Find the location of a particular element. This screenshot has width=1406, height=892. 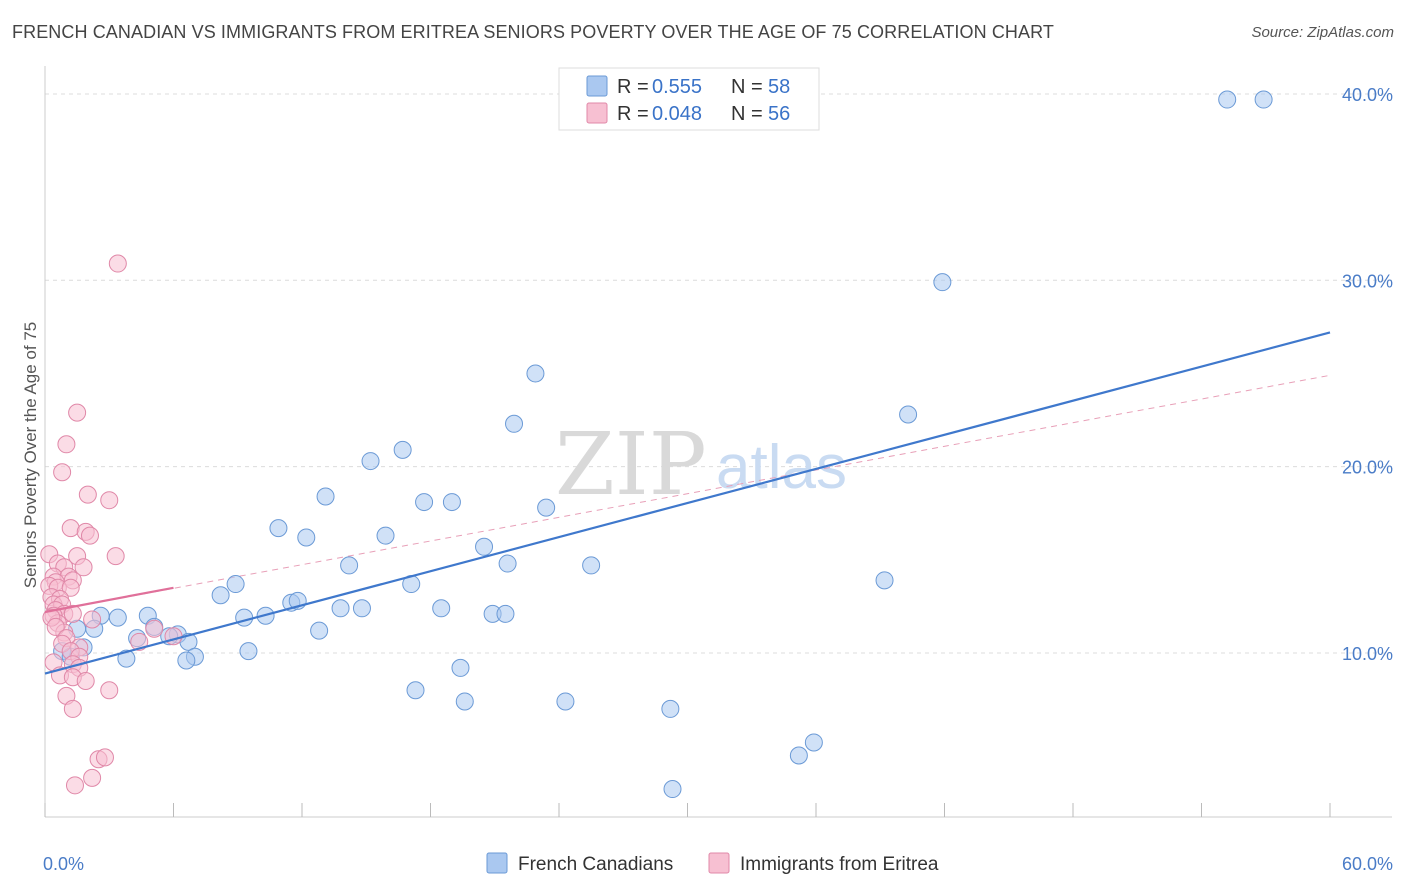

legend: R = 0.555 N = 58 R = 0.048 N = 56 is located at coordinates (689, 99).